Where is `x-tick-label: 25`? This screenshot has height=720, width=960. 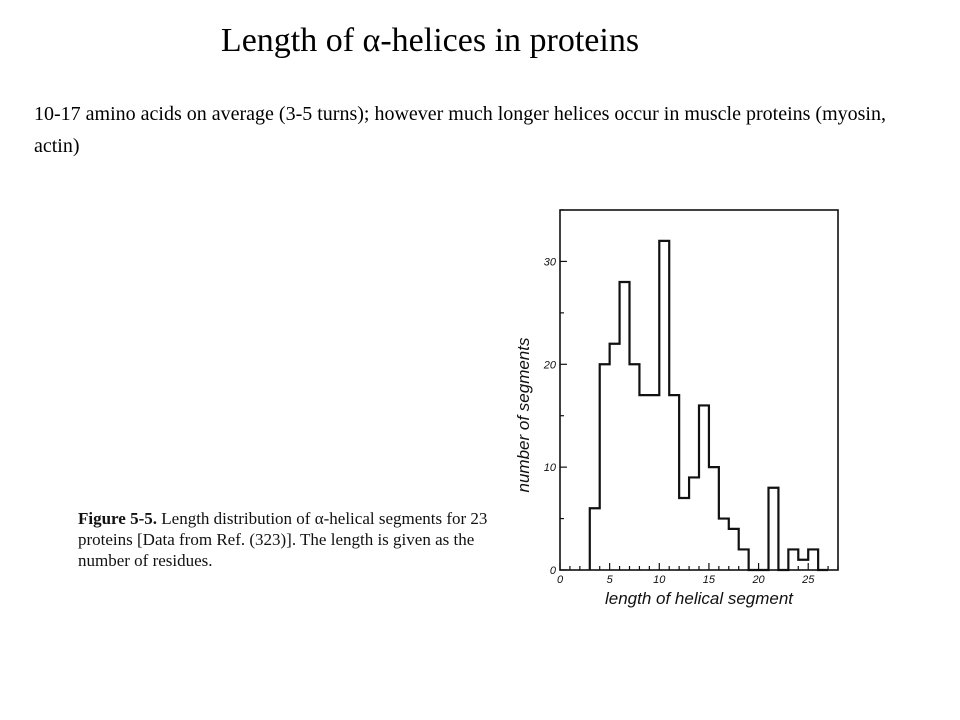
x-tick-label: 25 is located at coordinates (808, 580).